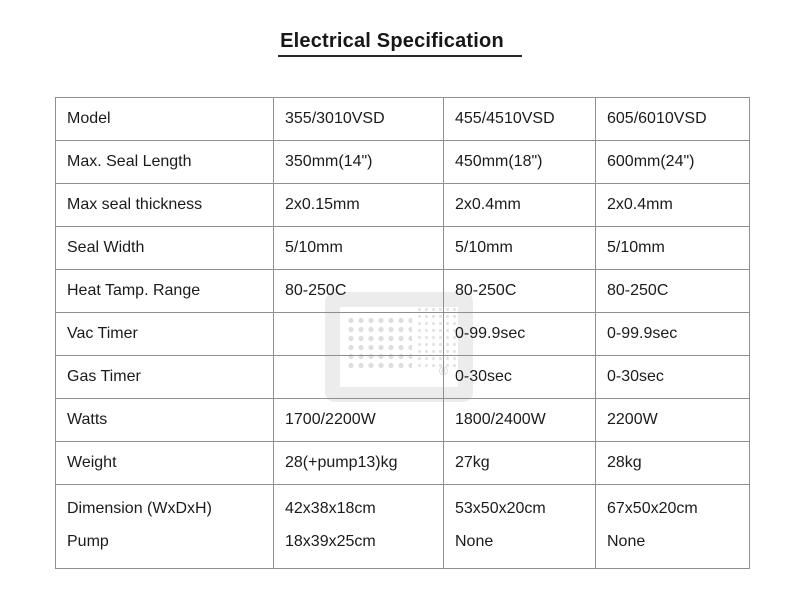 This screenshot has height=600, width=800. Describe the element at coordinates (164, 334) in the screenshot. I see `row-label: Vac Timer` at that location.